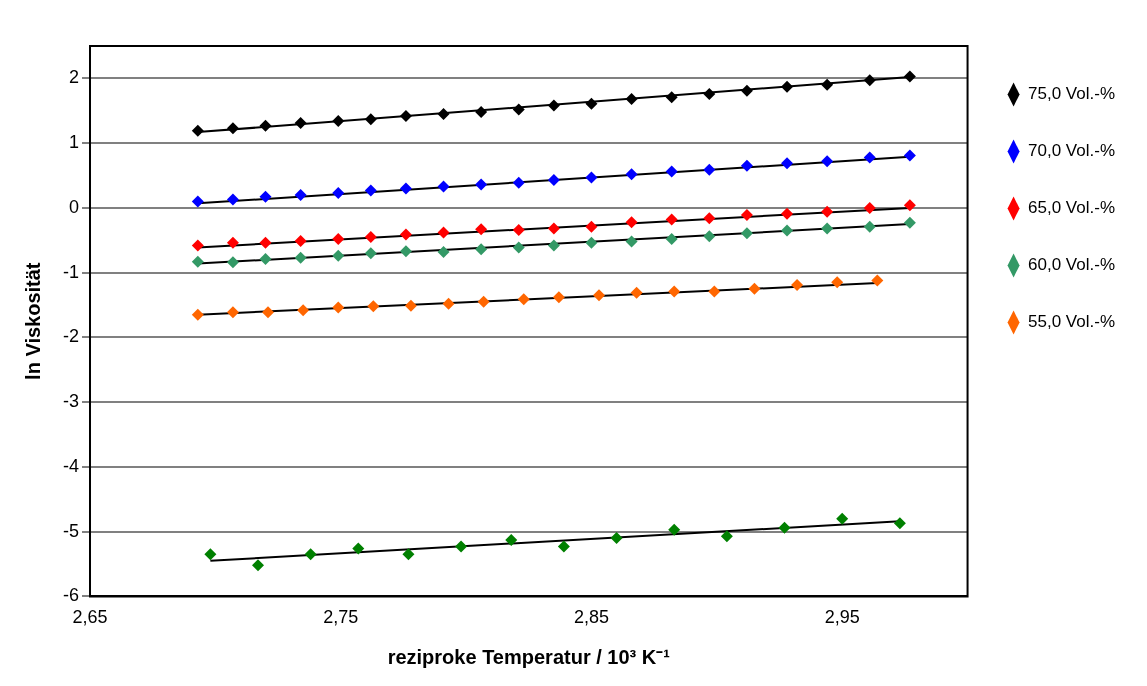  I want to click on y-tick-label: 0, so click(73, 206).